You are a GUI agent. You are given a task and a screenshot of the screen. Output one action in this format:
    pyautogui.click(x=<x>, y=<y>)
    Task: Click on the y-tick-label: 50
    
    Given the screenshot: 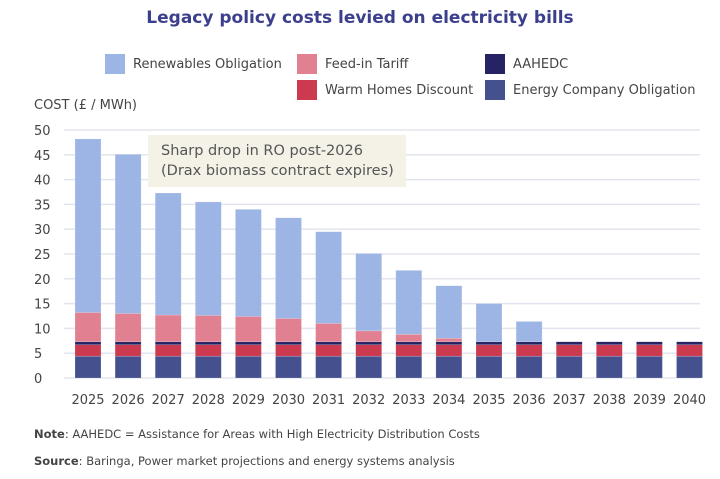 What is the action you would take?
    pyautogui.click(x=42, y=131)
    